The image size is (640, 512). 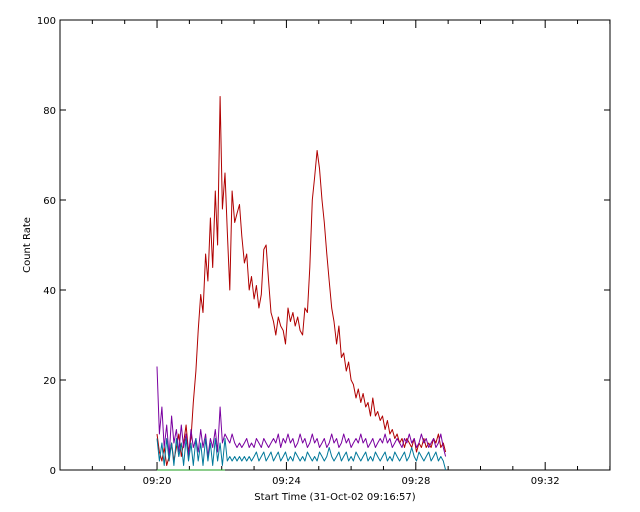 I want to click on x-tick-label: 09:20, so click(x=157, y=481).